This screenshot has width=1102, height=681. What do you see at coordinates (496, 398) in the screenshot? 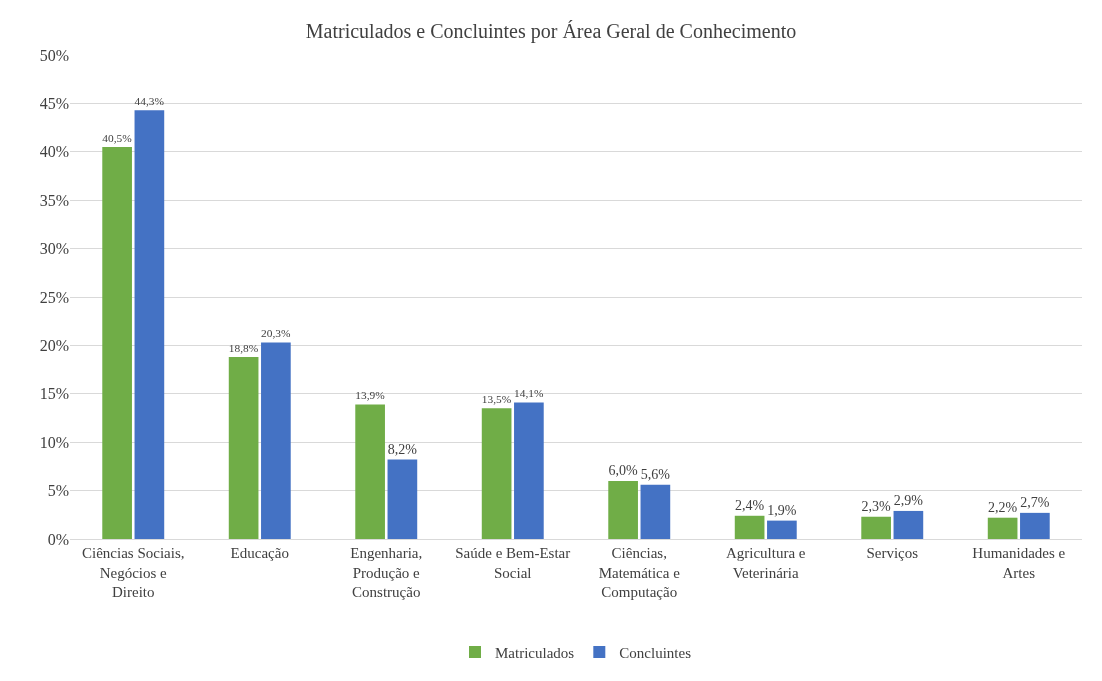
I see `data-label: 13,5%` at bounding box center [496, 398].